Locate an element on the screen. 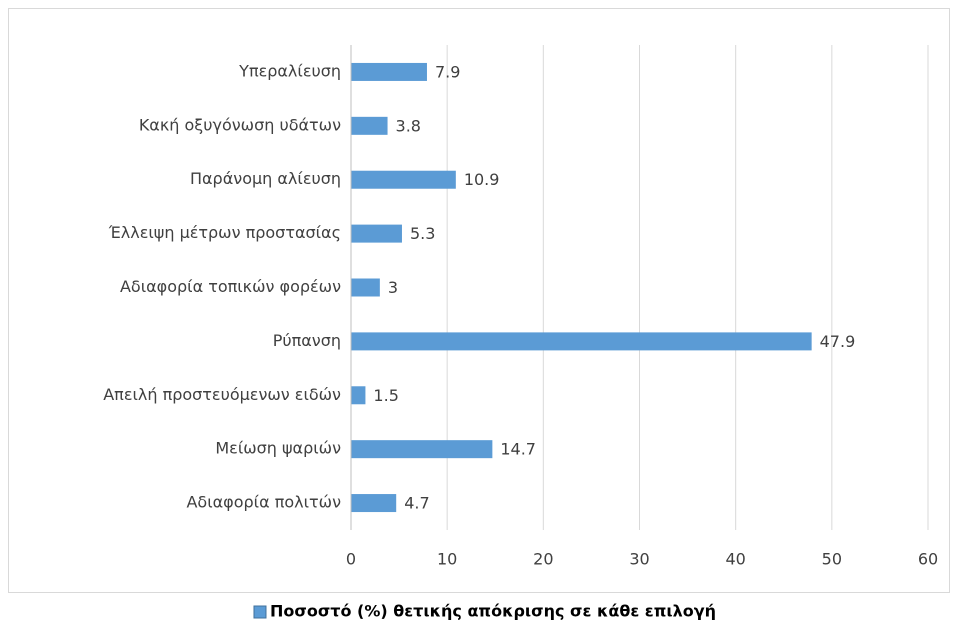 The height and width of the screenshot is (632, 958). data-label: 1.5 is located at coordinates (385, 395).